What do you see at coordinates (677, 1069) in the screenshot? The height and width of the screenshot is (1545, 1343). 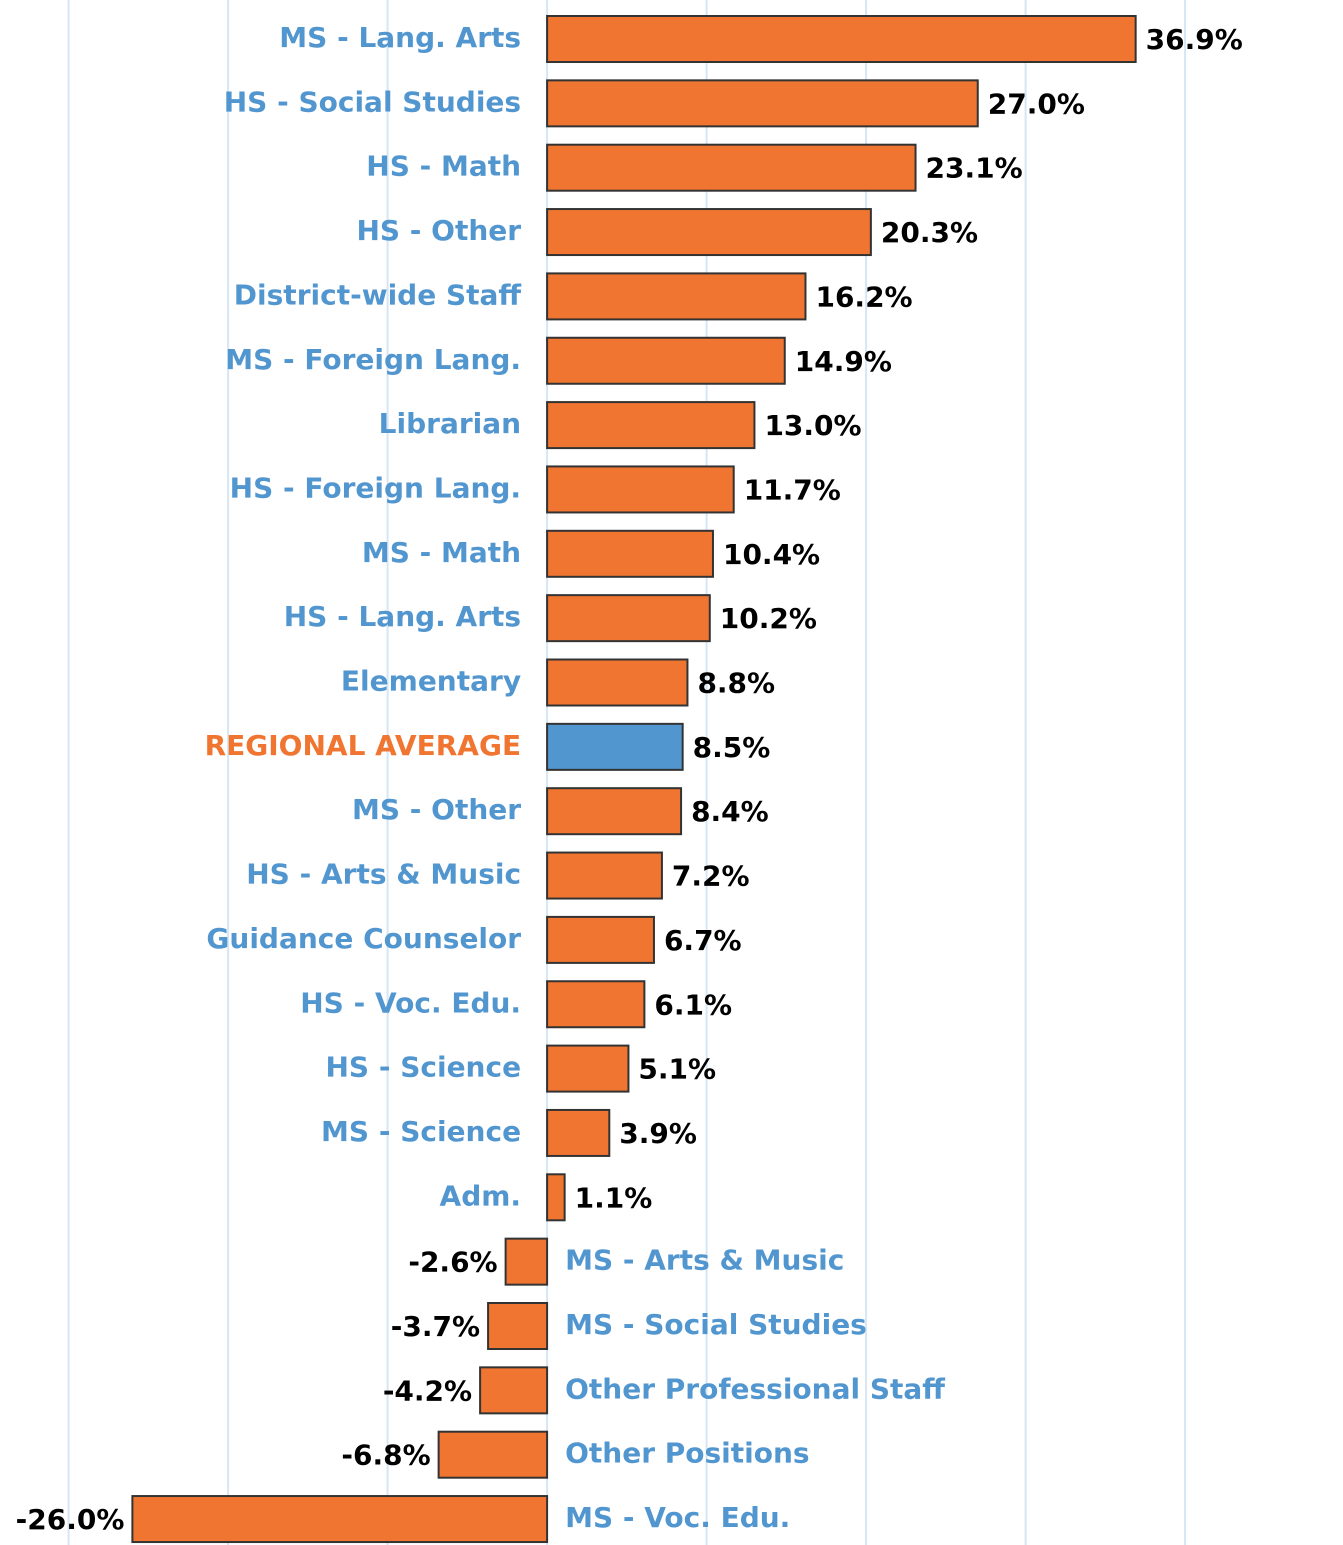 I see `value-label: 5.1%` at bounding box center [677, 1069].